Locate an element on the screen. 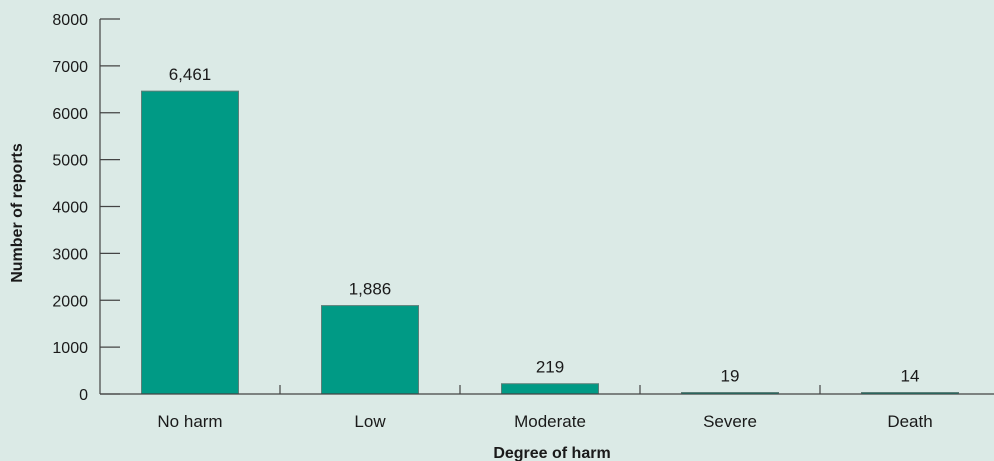  y-axis-title: Number of reports is located at coordinates (17, 213).